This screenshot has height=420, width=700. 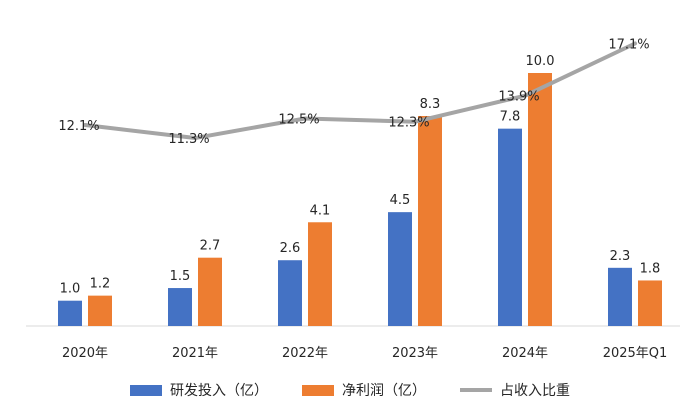 What do you see at coordinates (540, 61) in the screenshot?
I see `data-label-profit: 10.0` at bounding box center [540, 61].